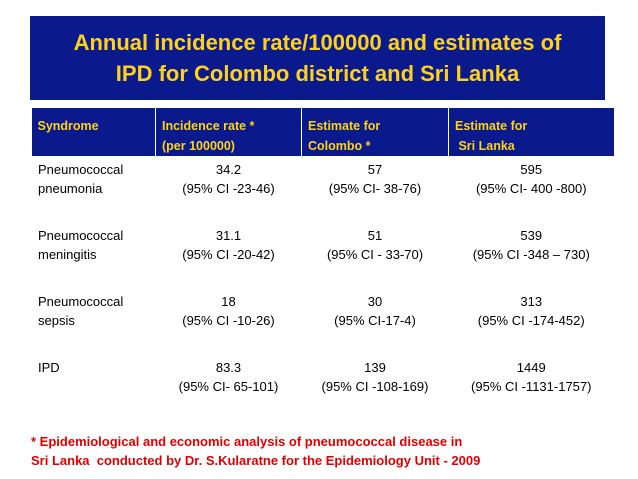 The width and height of the screenshot is (638, 479). I want to click on header-syndrome: Syndrome, so click(93, 132).